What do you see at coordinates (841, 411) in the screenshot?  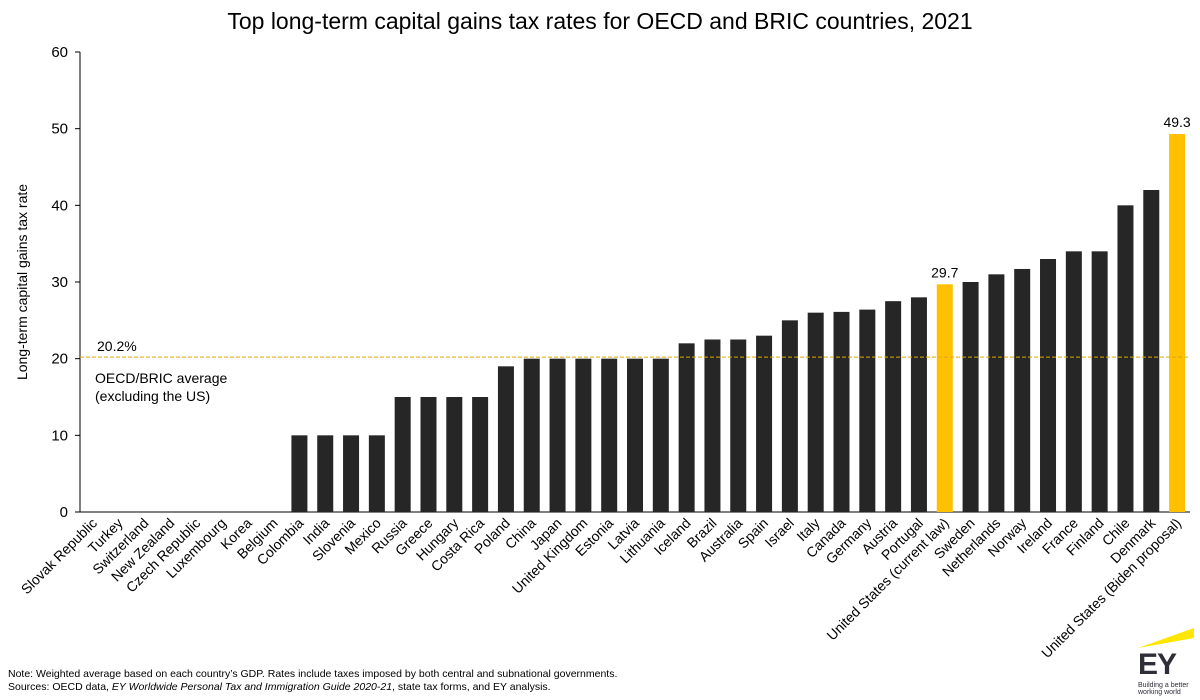 I see `bar-canada` at bounding box center [841, 411].